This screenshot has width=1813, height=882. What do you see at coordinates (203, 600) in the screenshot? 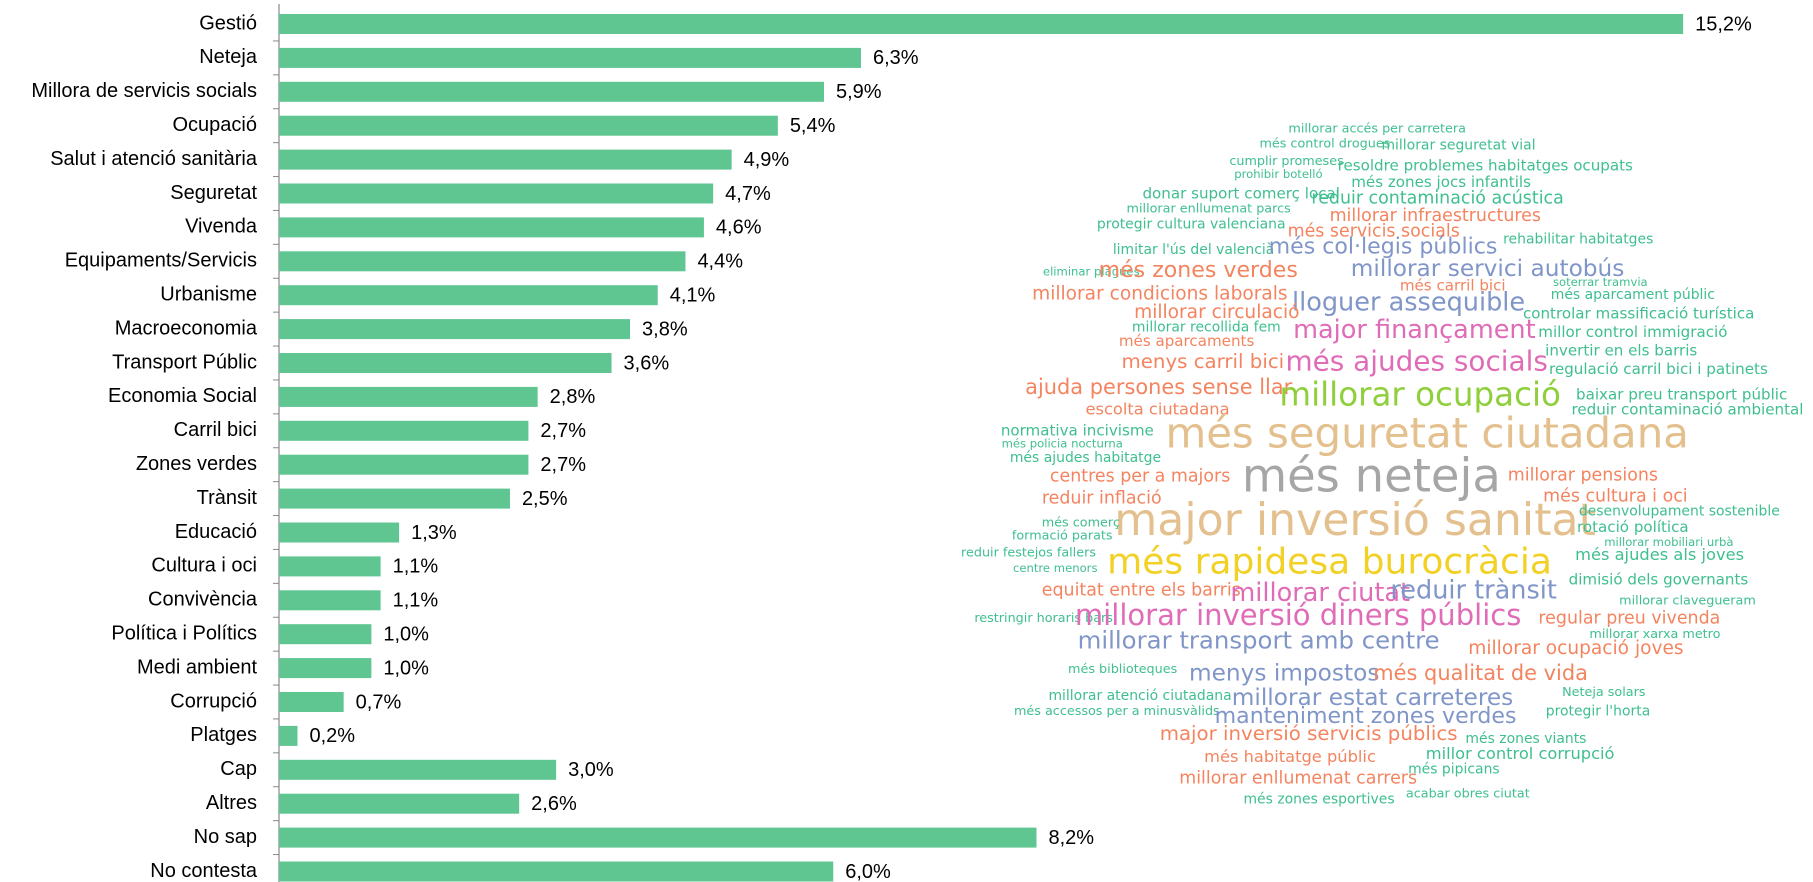
I see `category-label: Convivència` at bounding box center [203, 600].